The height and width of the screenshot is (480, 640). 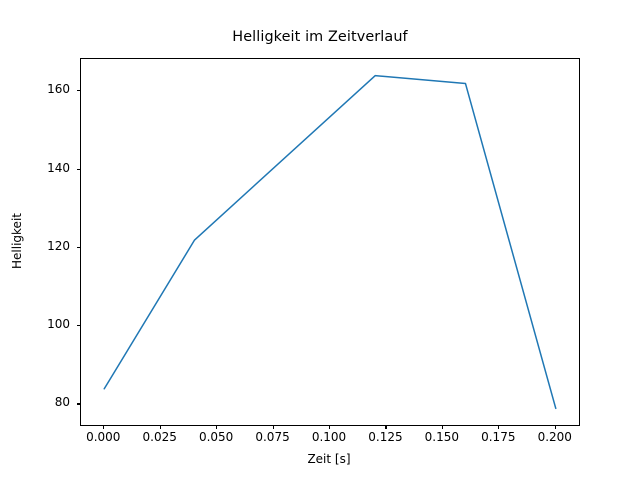 I want to click on x-tick-label: 0.125, so click(x=385, y=437).